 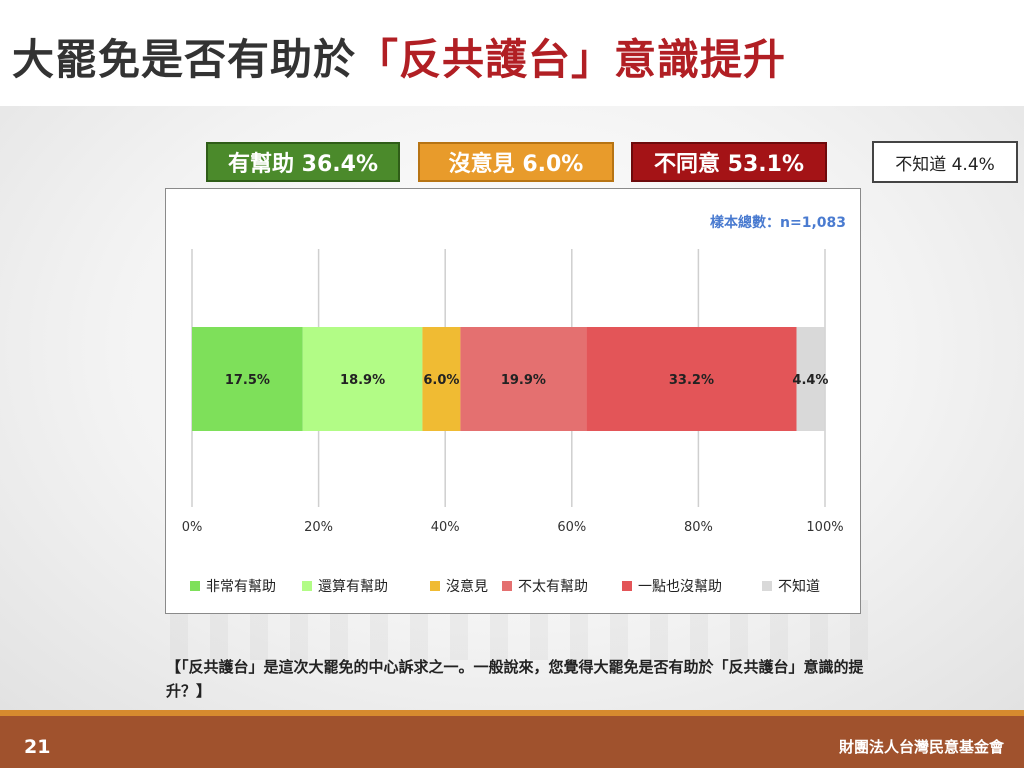 I want to click on legend-label: 非常有幫助, so click(x=241, y=587).